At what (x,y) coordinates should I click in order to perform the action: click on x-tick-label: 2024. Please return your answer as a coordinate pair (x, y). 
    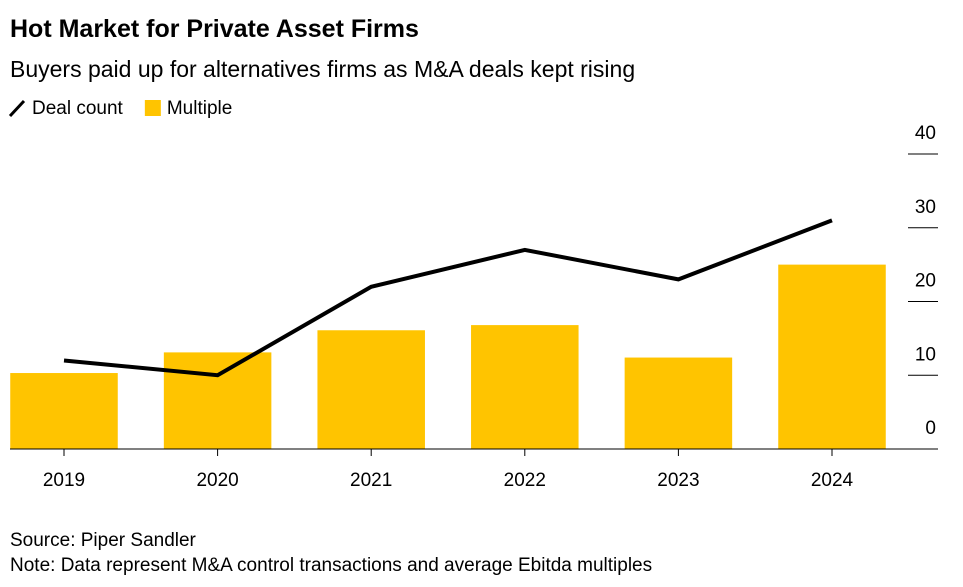
    Looking at the image, I should click on (832, 480).